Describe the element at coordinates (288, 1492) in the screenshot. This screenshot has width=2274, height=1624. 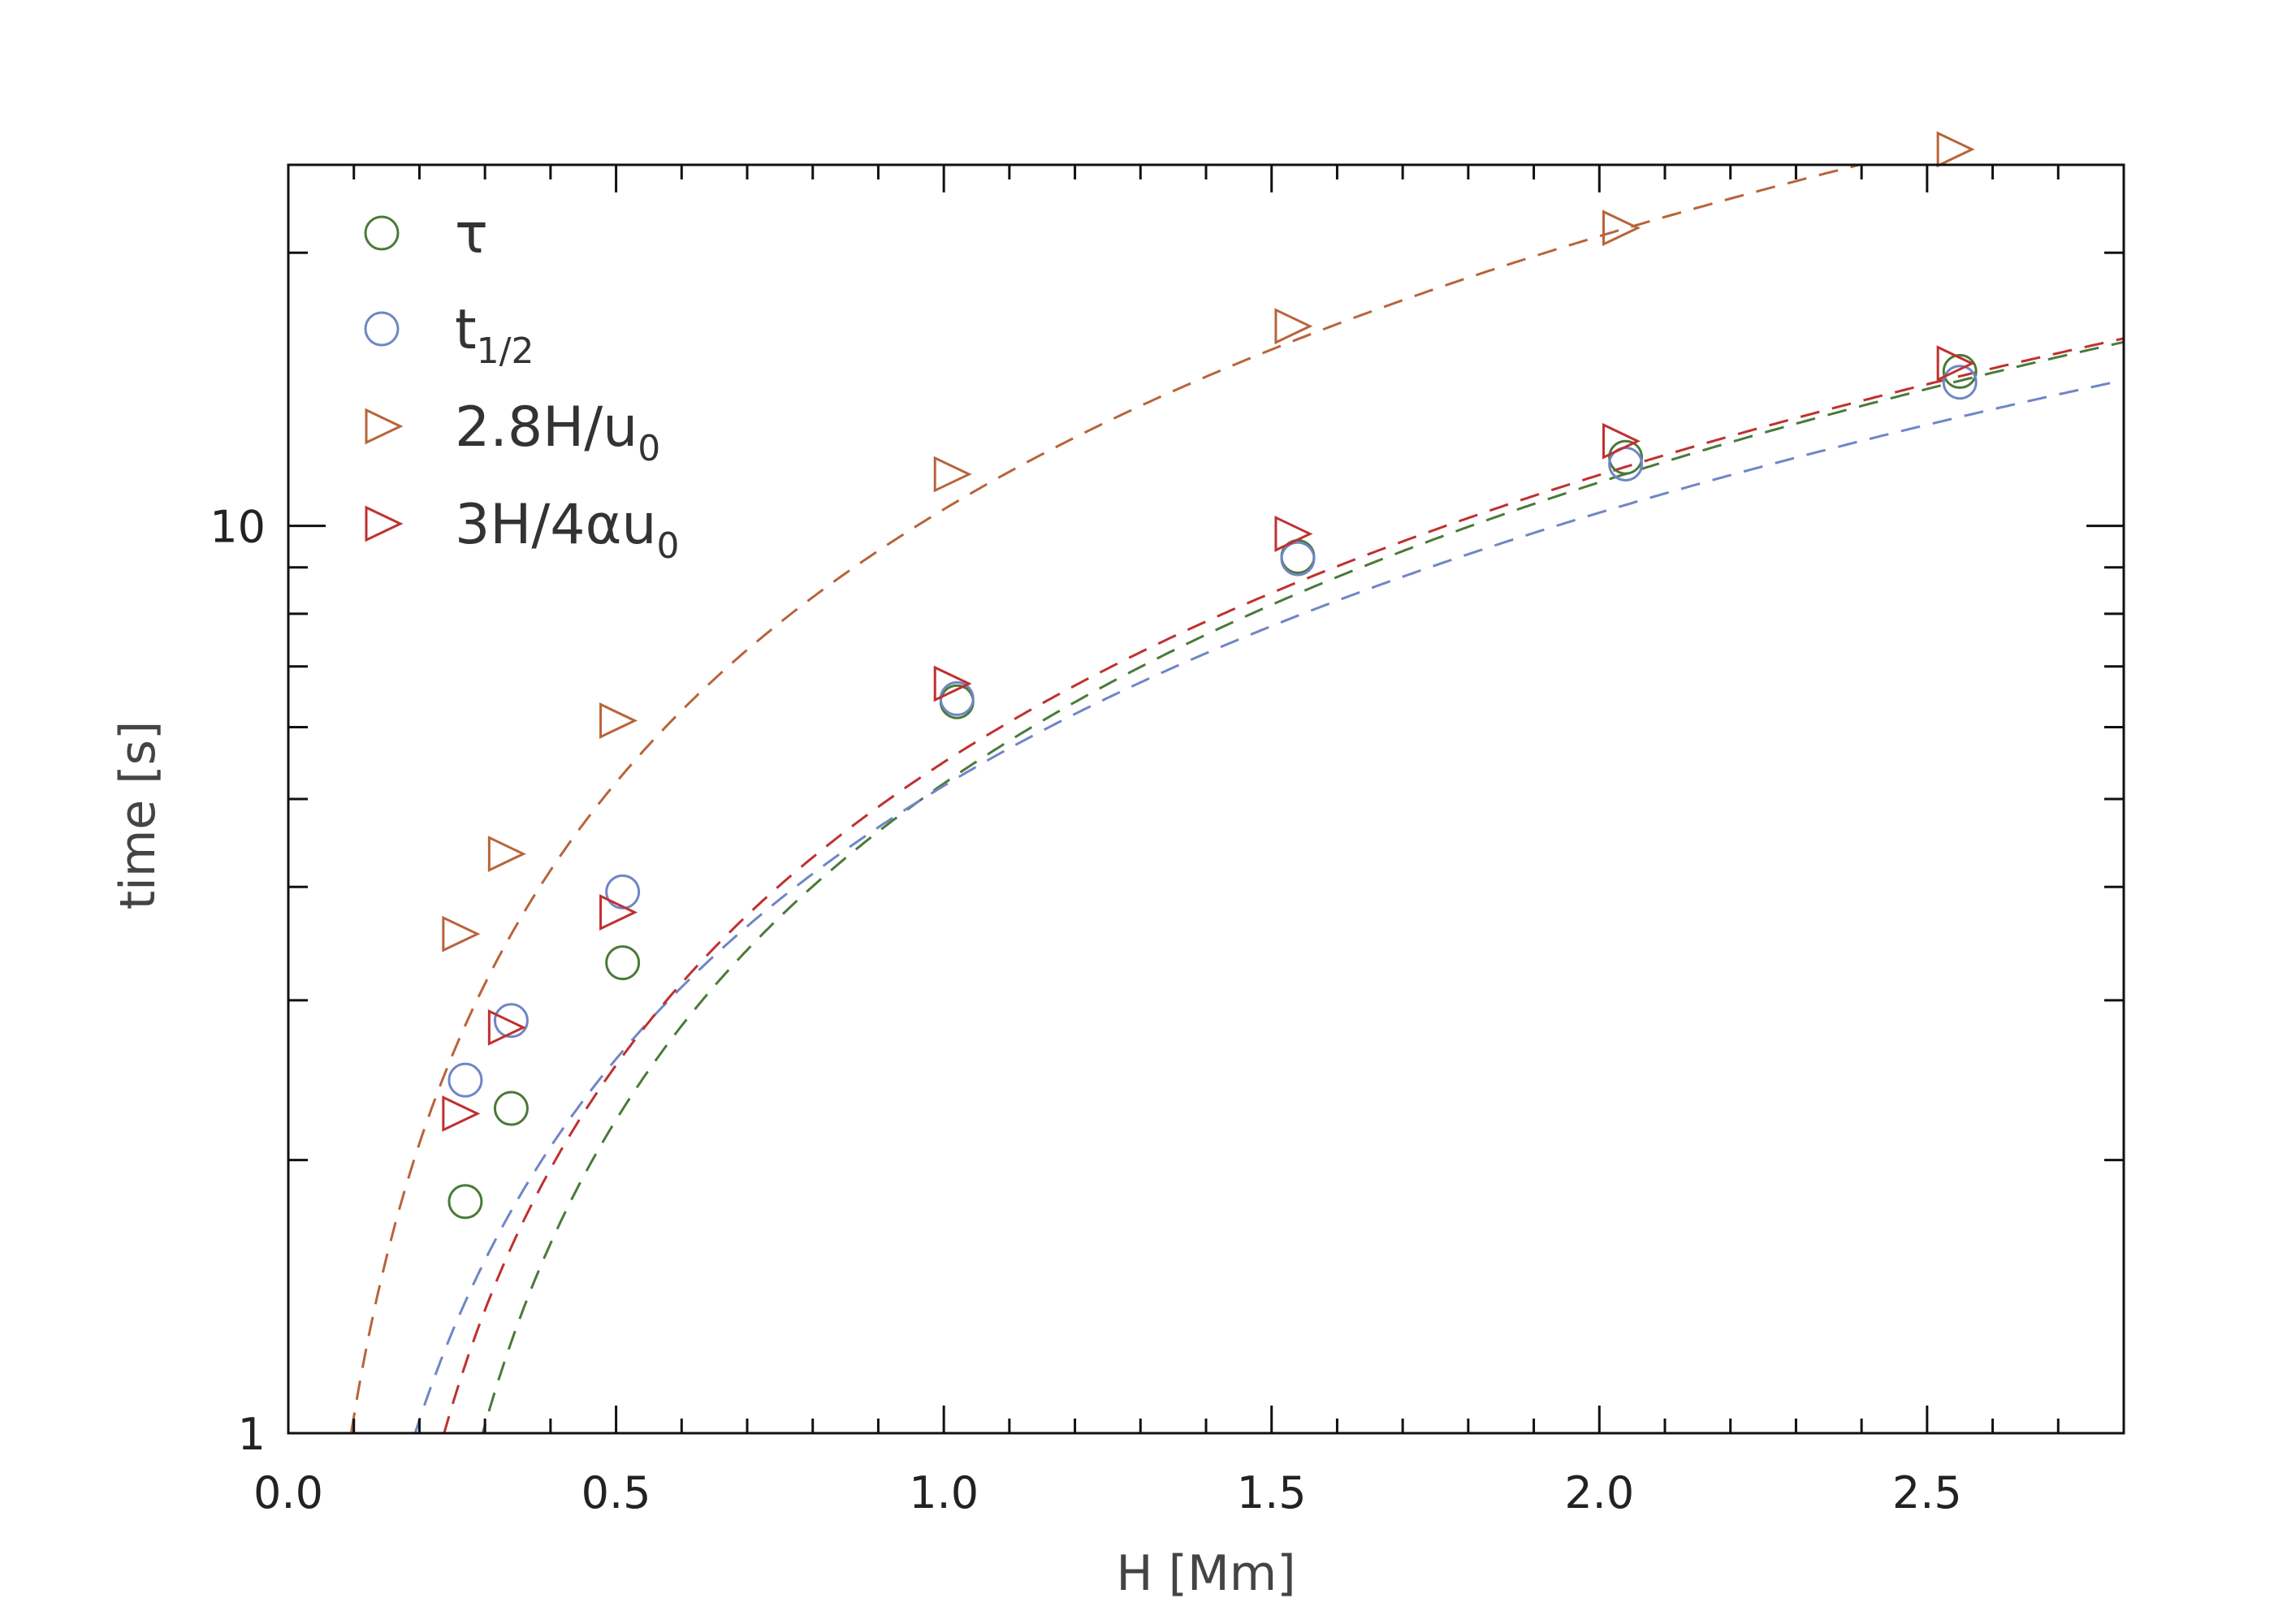
I see `x-tick-label: 0.0` at that location.